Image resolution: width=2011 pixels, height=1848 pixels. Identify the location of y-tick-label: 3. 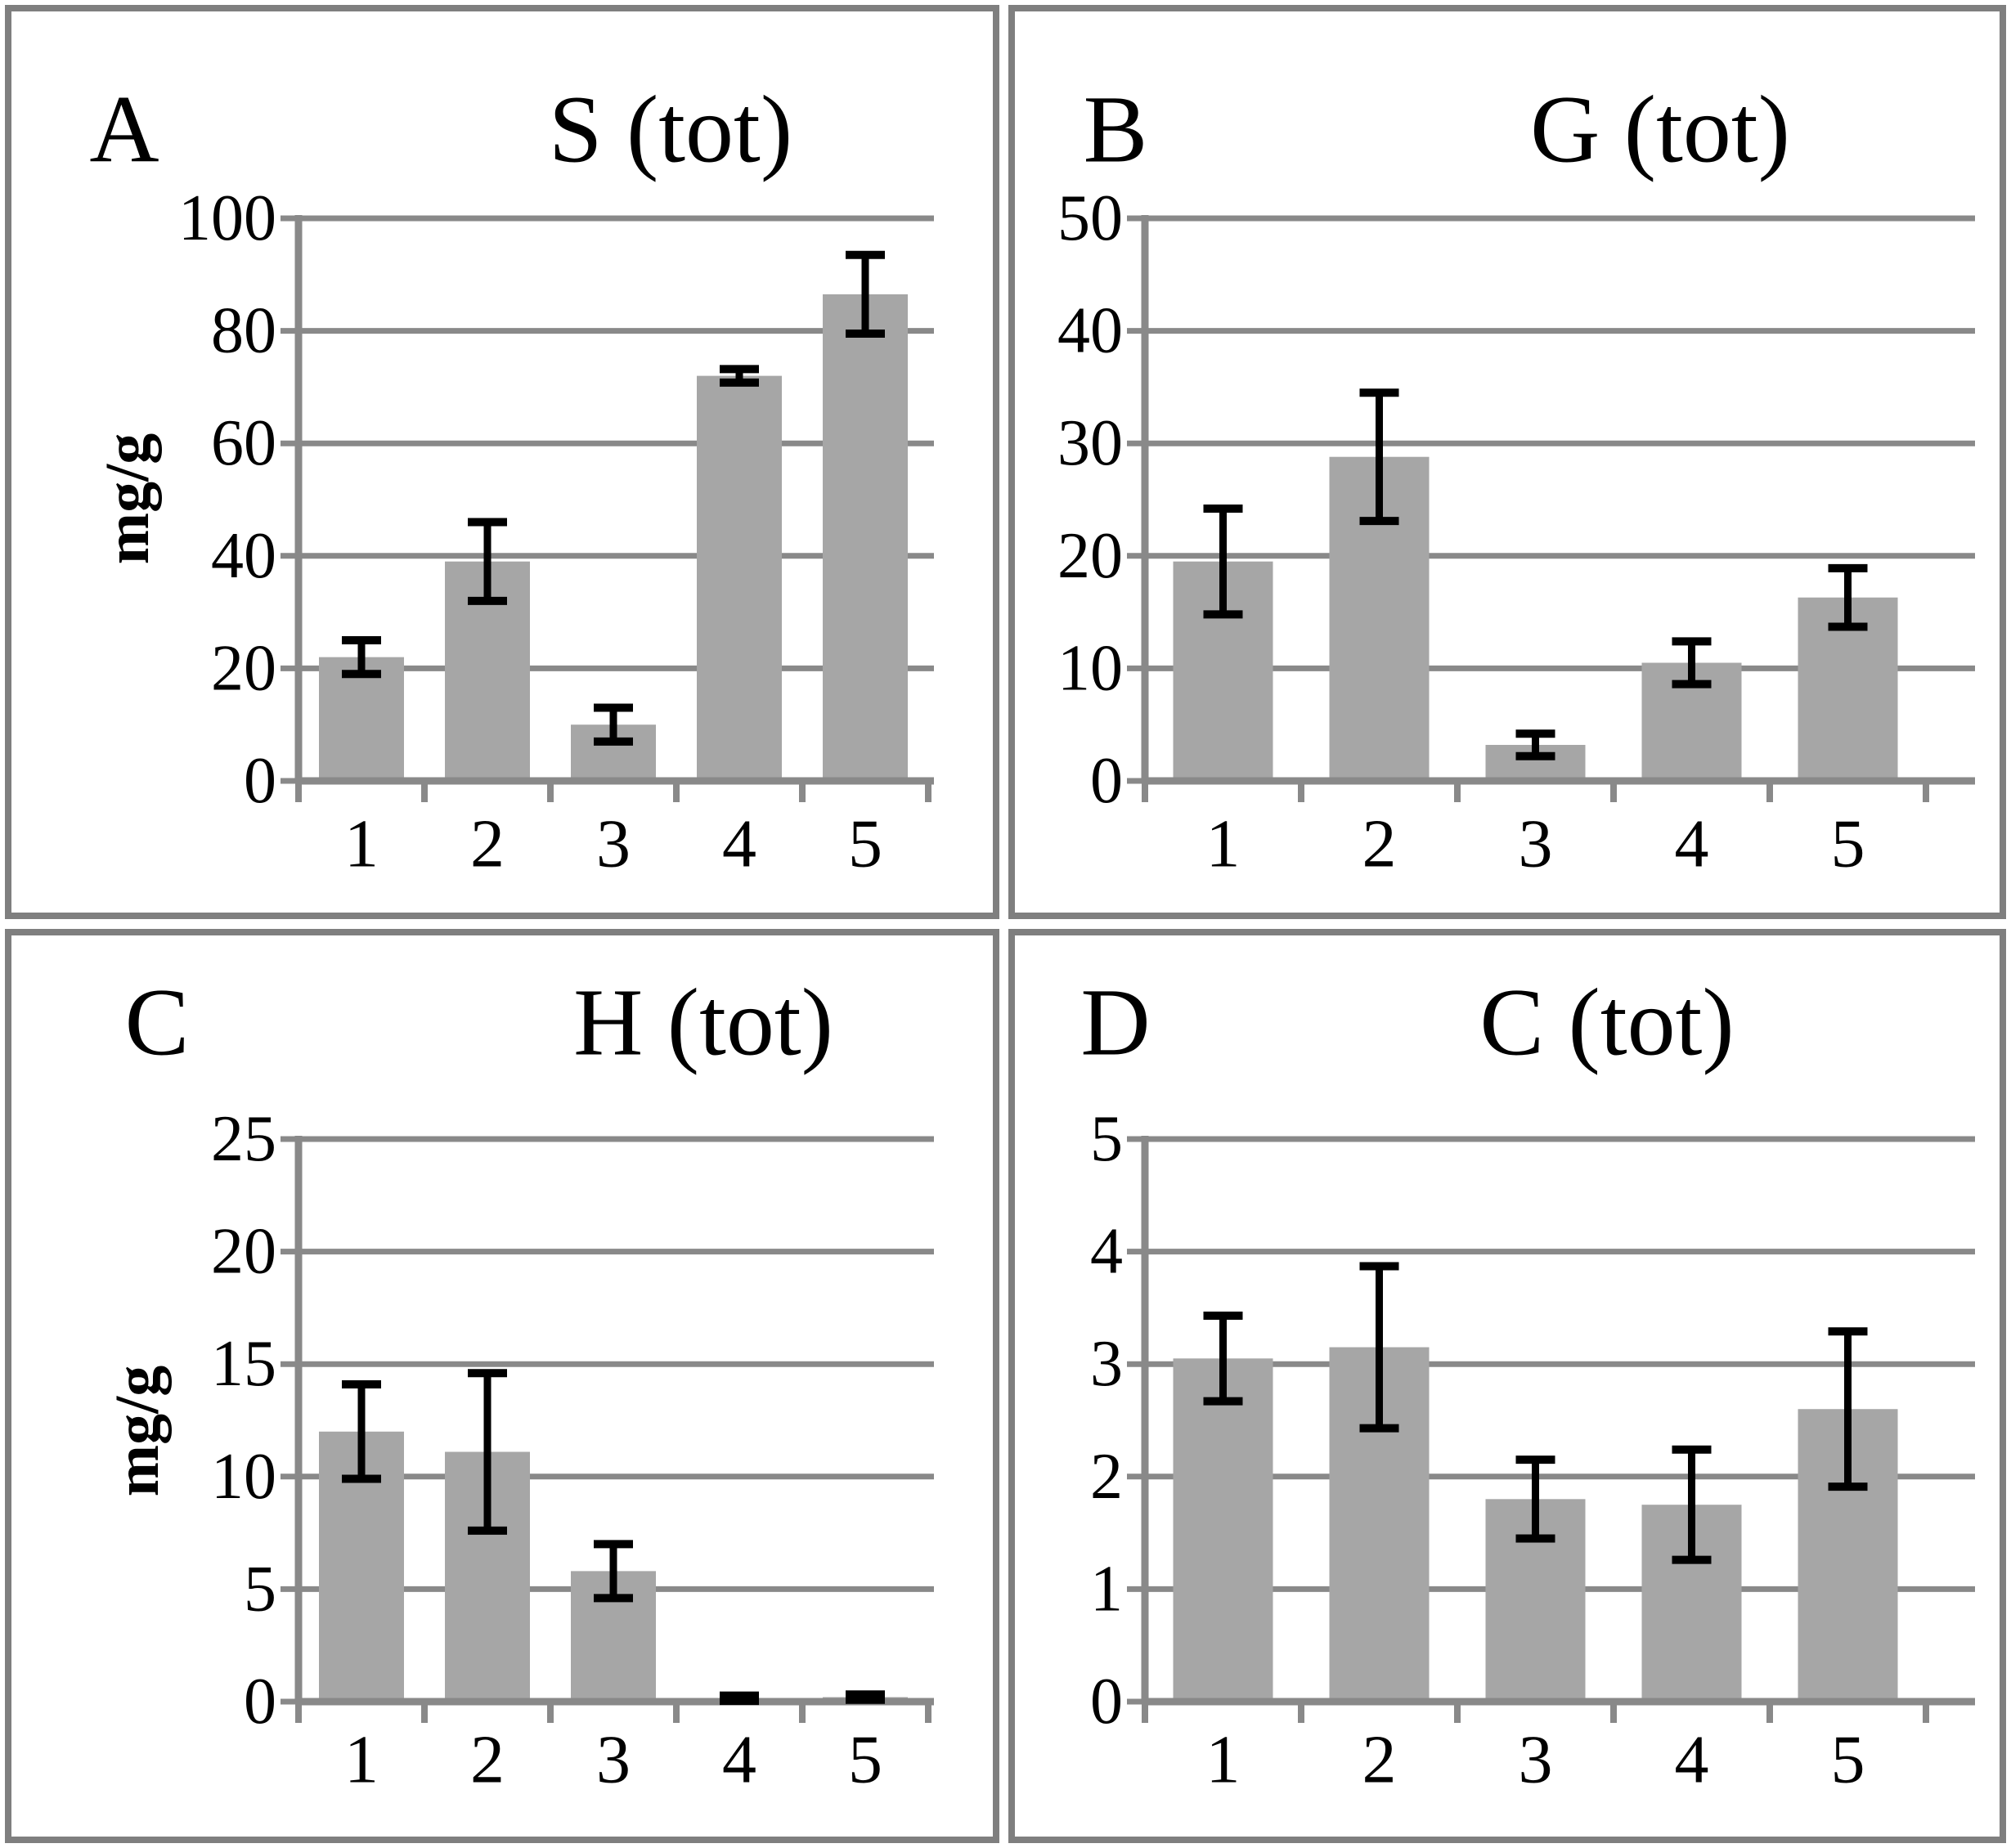
(1106, 1364).